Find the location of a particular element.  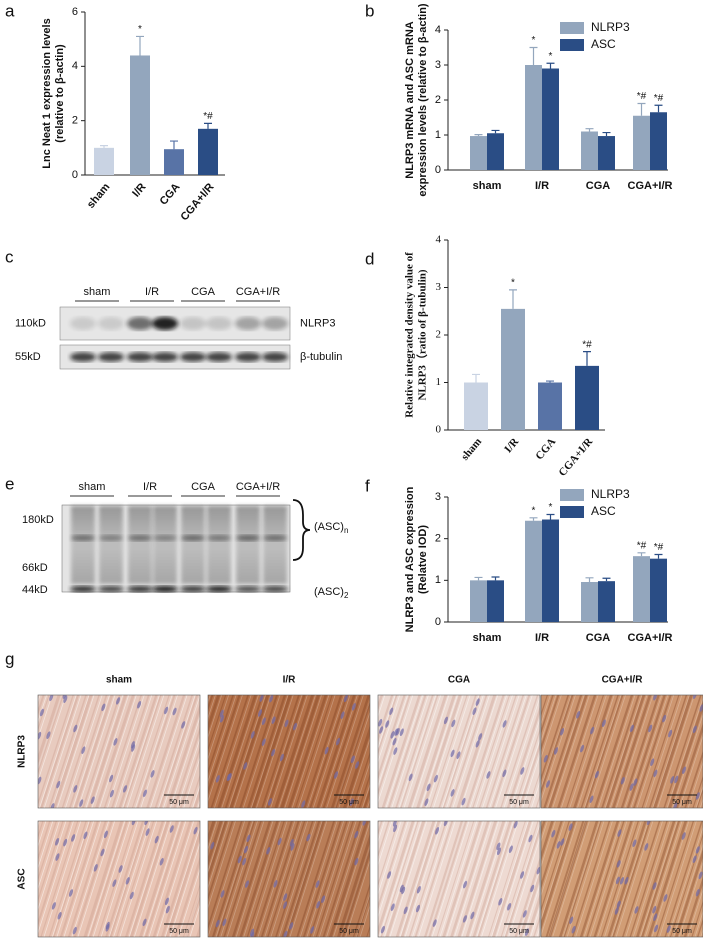

micrograph-border is located at coordinates (119, 879).